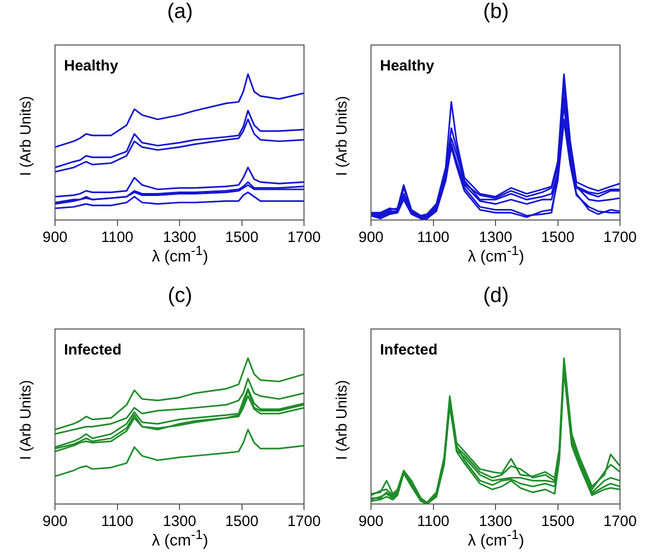 Image resolution: width=652 pixels, height=557 pixels. What do you see at coordinates (180, 12) in the screenshot?
I see `chart-title: (a)` at bounding box center [180, 12].